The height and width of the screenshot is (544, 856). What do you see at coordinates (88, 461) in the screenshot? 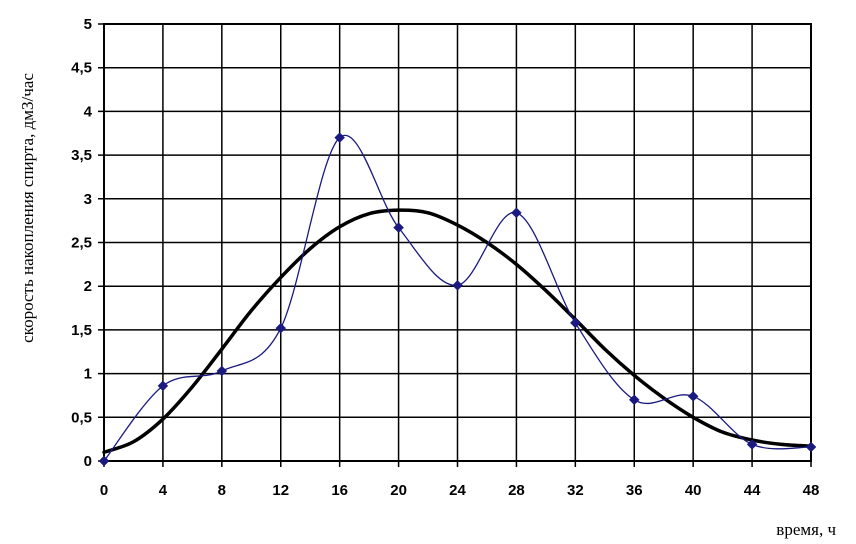
I see `y-tick-label: 0` at bounding box center [88, 461].